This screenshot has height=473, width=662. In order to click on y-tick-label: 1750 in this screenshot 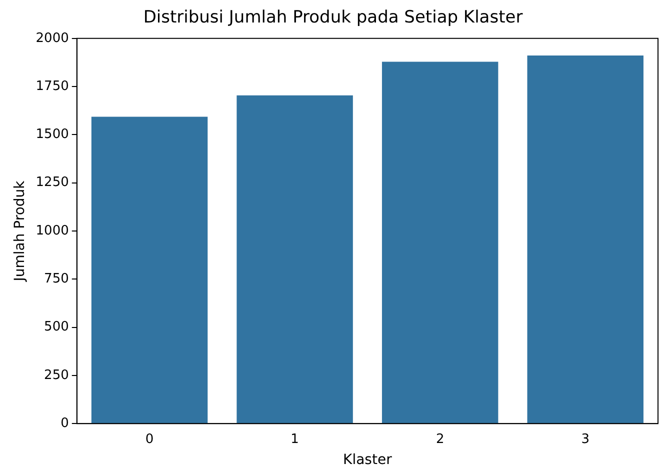, I will do `click(52, 86)`.